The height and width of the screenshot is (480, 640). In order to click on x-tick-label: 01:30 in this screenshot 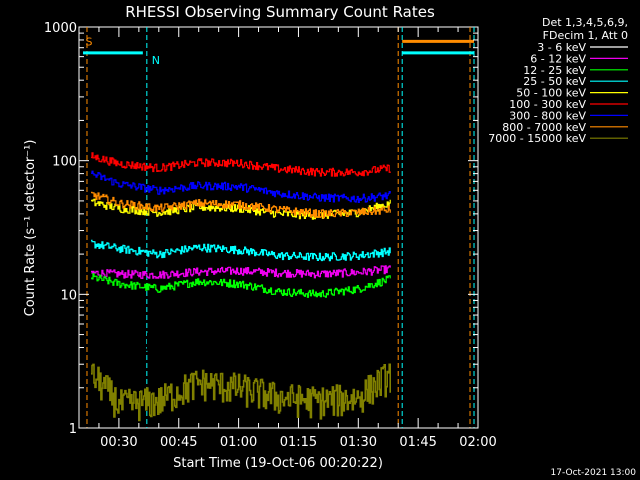, I will do `click(358, 442)`.